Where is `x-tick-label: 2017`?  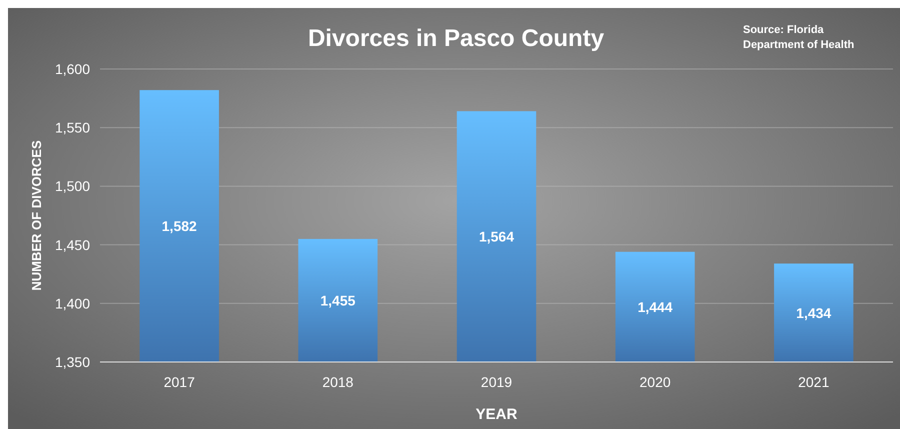 x-tick-label: 2017 is located at coordinates (180, 382).